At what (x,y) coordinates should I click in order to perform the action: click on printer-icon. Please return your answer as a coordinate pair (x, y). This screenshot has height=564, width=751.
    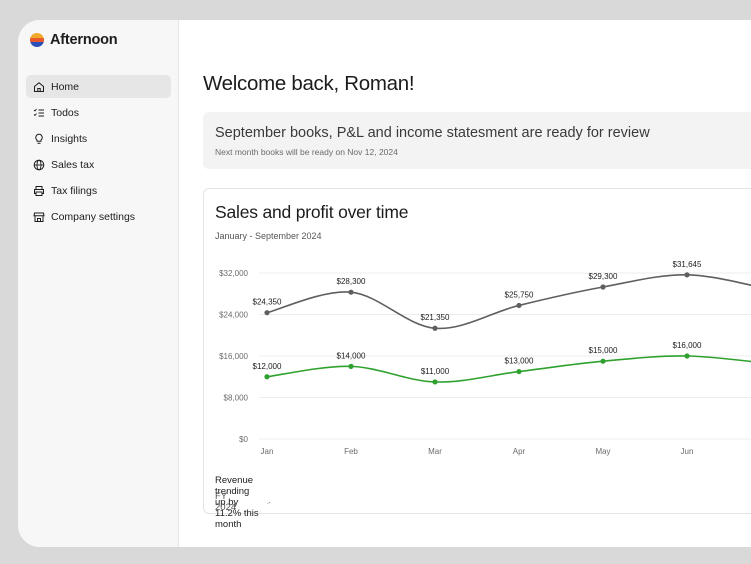
    Looking at the image, I should click on (39, 191).